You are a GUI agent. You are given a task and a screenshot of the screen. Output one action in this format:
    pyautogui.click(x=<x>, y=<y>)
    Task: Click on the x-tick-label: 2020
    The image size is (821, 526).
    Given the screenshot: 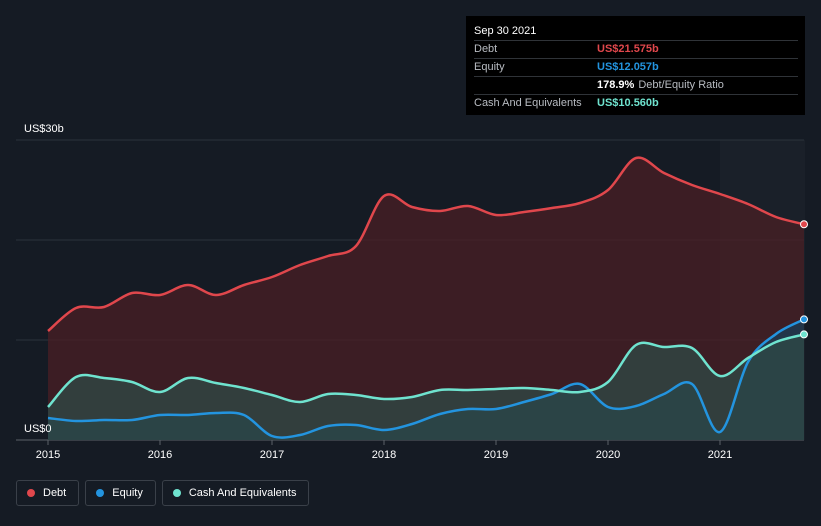 What is the action you would take?
    pyautogui.click(x=608, y=455)
    